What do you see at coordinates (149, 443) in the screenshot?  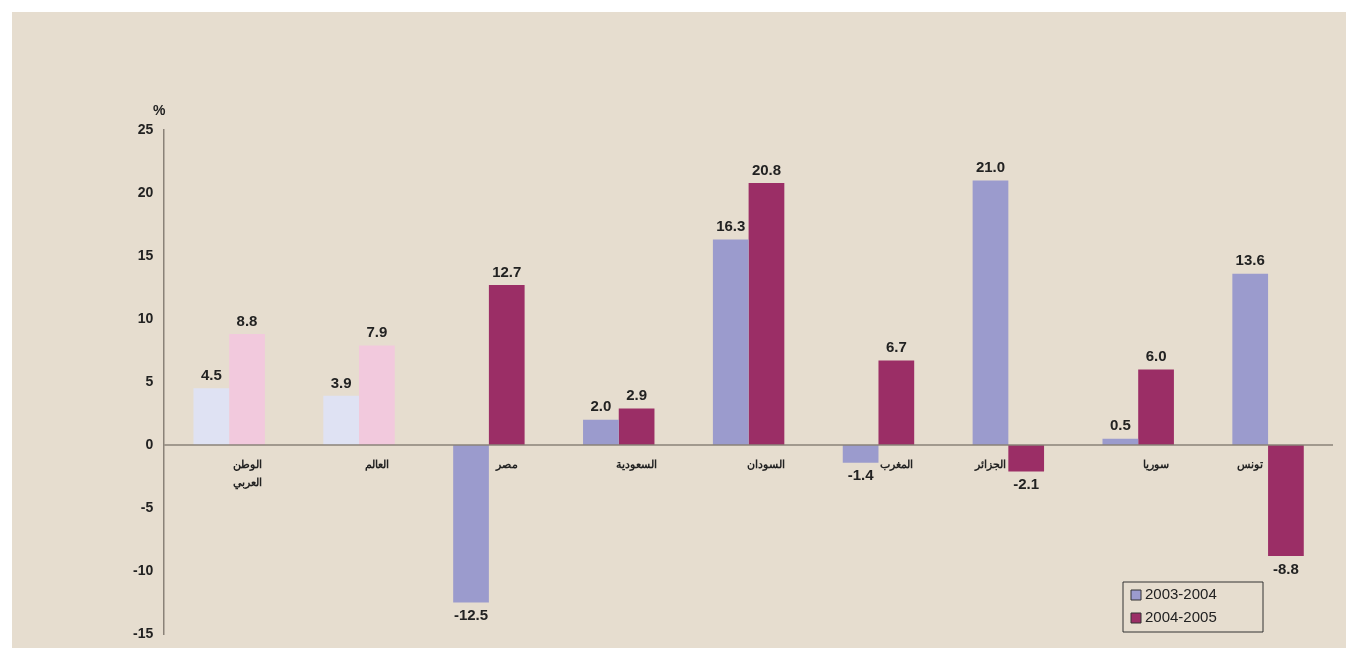 I see `y-tick-label: 0` at bounding box center [149, 443].